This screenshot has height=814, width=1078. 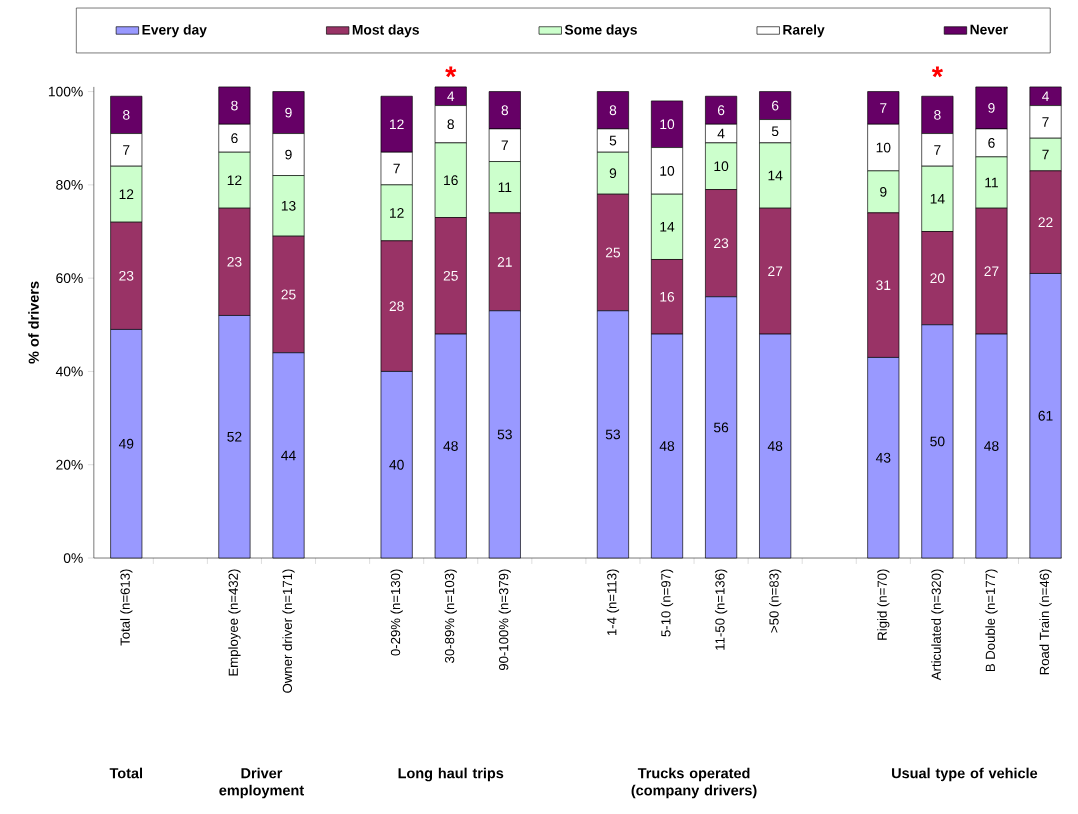 What do you see at coordinates (69, 185) in the screenshot?
I see `y-tick-label: 80%` at bounding box center [69, 185].